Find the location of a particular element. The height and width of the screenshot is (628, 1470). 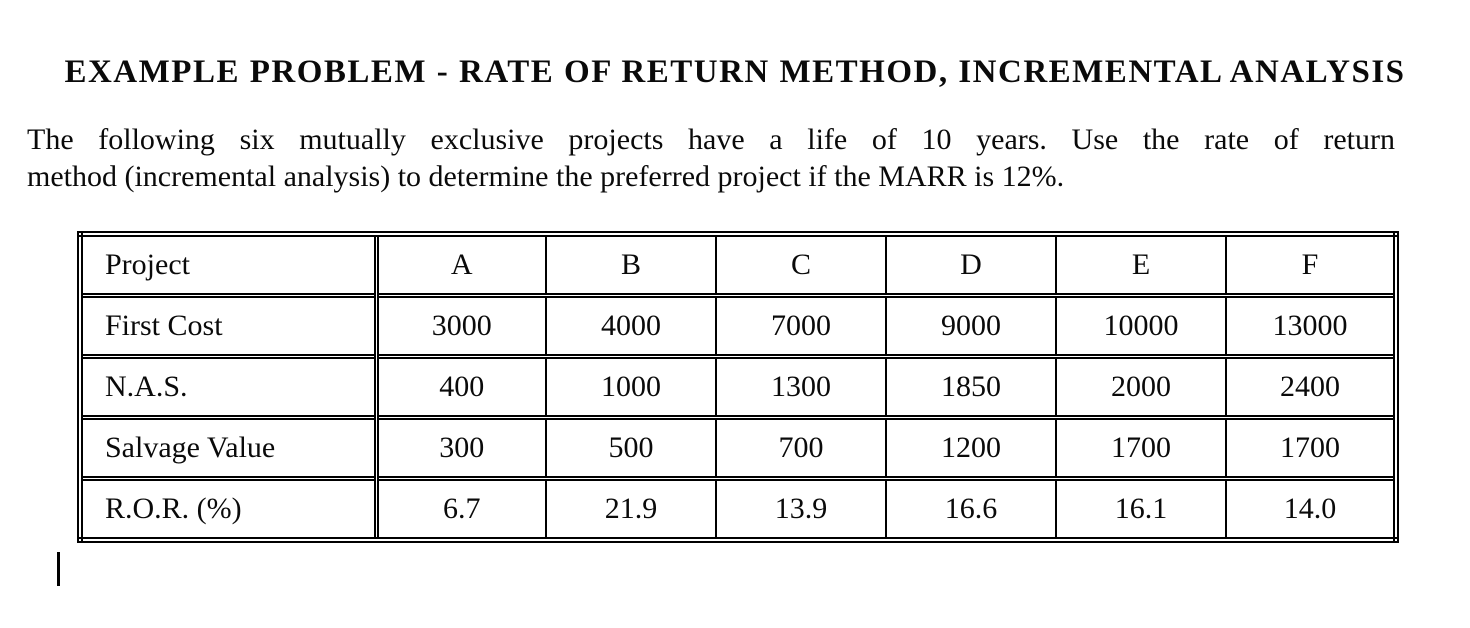

header-cell-b: B is located at coordinates (631, 265).